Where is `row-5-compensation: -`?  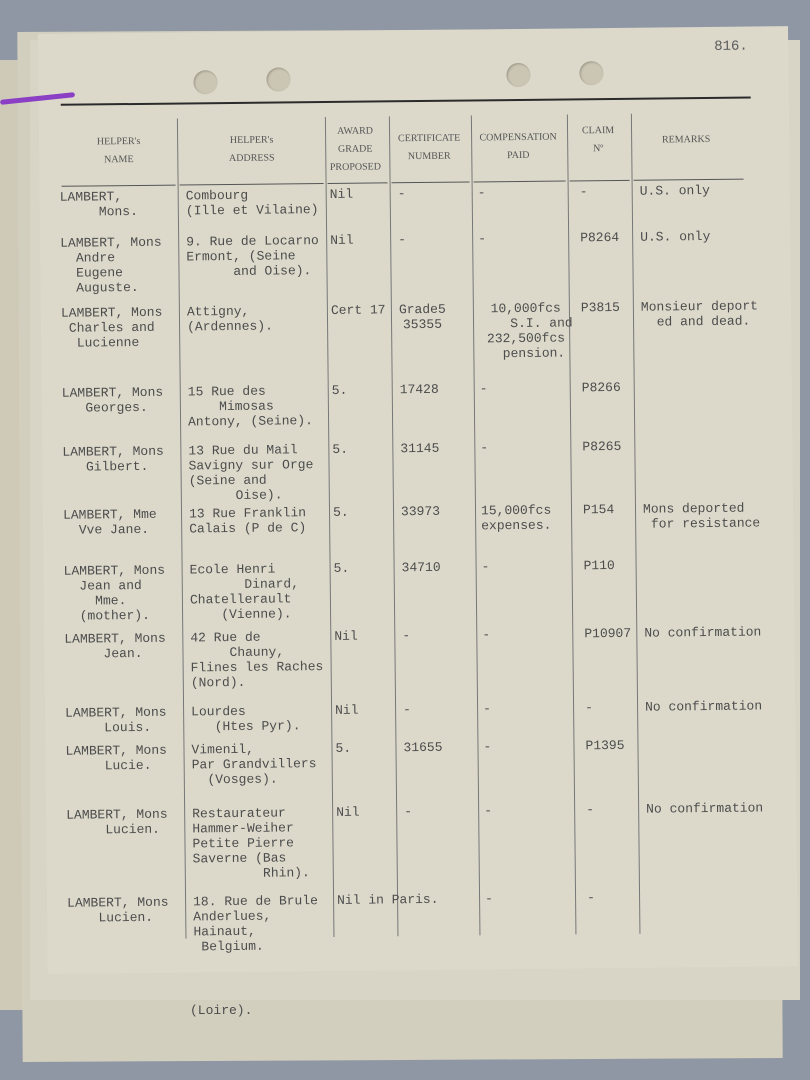
row-5-compensation: - is located at coordinates (484, 448).